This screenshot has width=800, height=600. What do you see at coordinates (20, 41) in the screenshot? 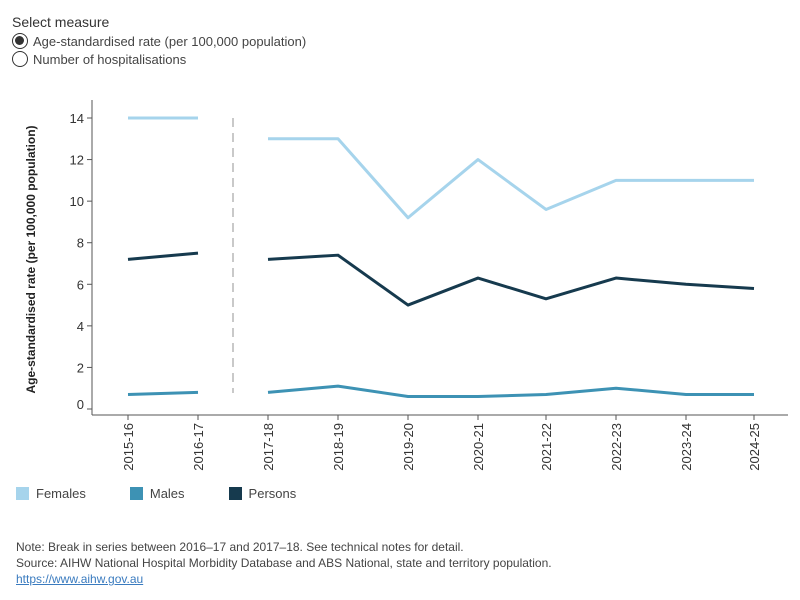
I see `radio-selected-icon` at bounding box center [20, 41].